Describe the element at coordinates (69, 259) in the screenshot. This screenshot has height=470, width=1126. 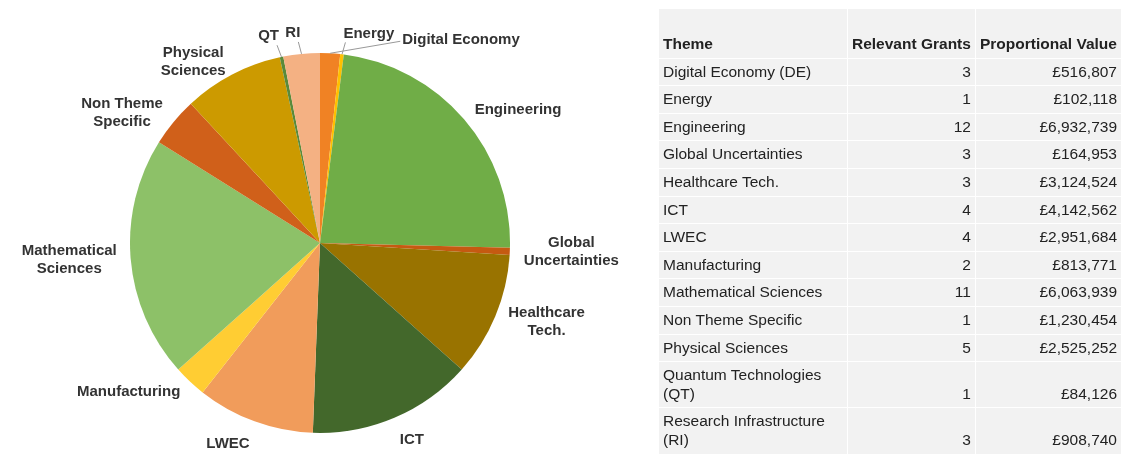
I see `slice-label: Mathematical Sciences` at that location.